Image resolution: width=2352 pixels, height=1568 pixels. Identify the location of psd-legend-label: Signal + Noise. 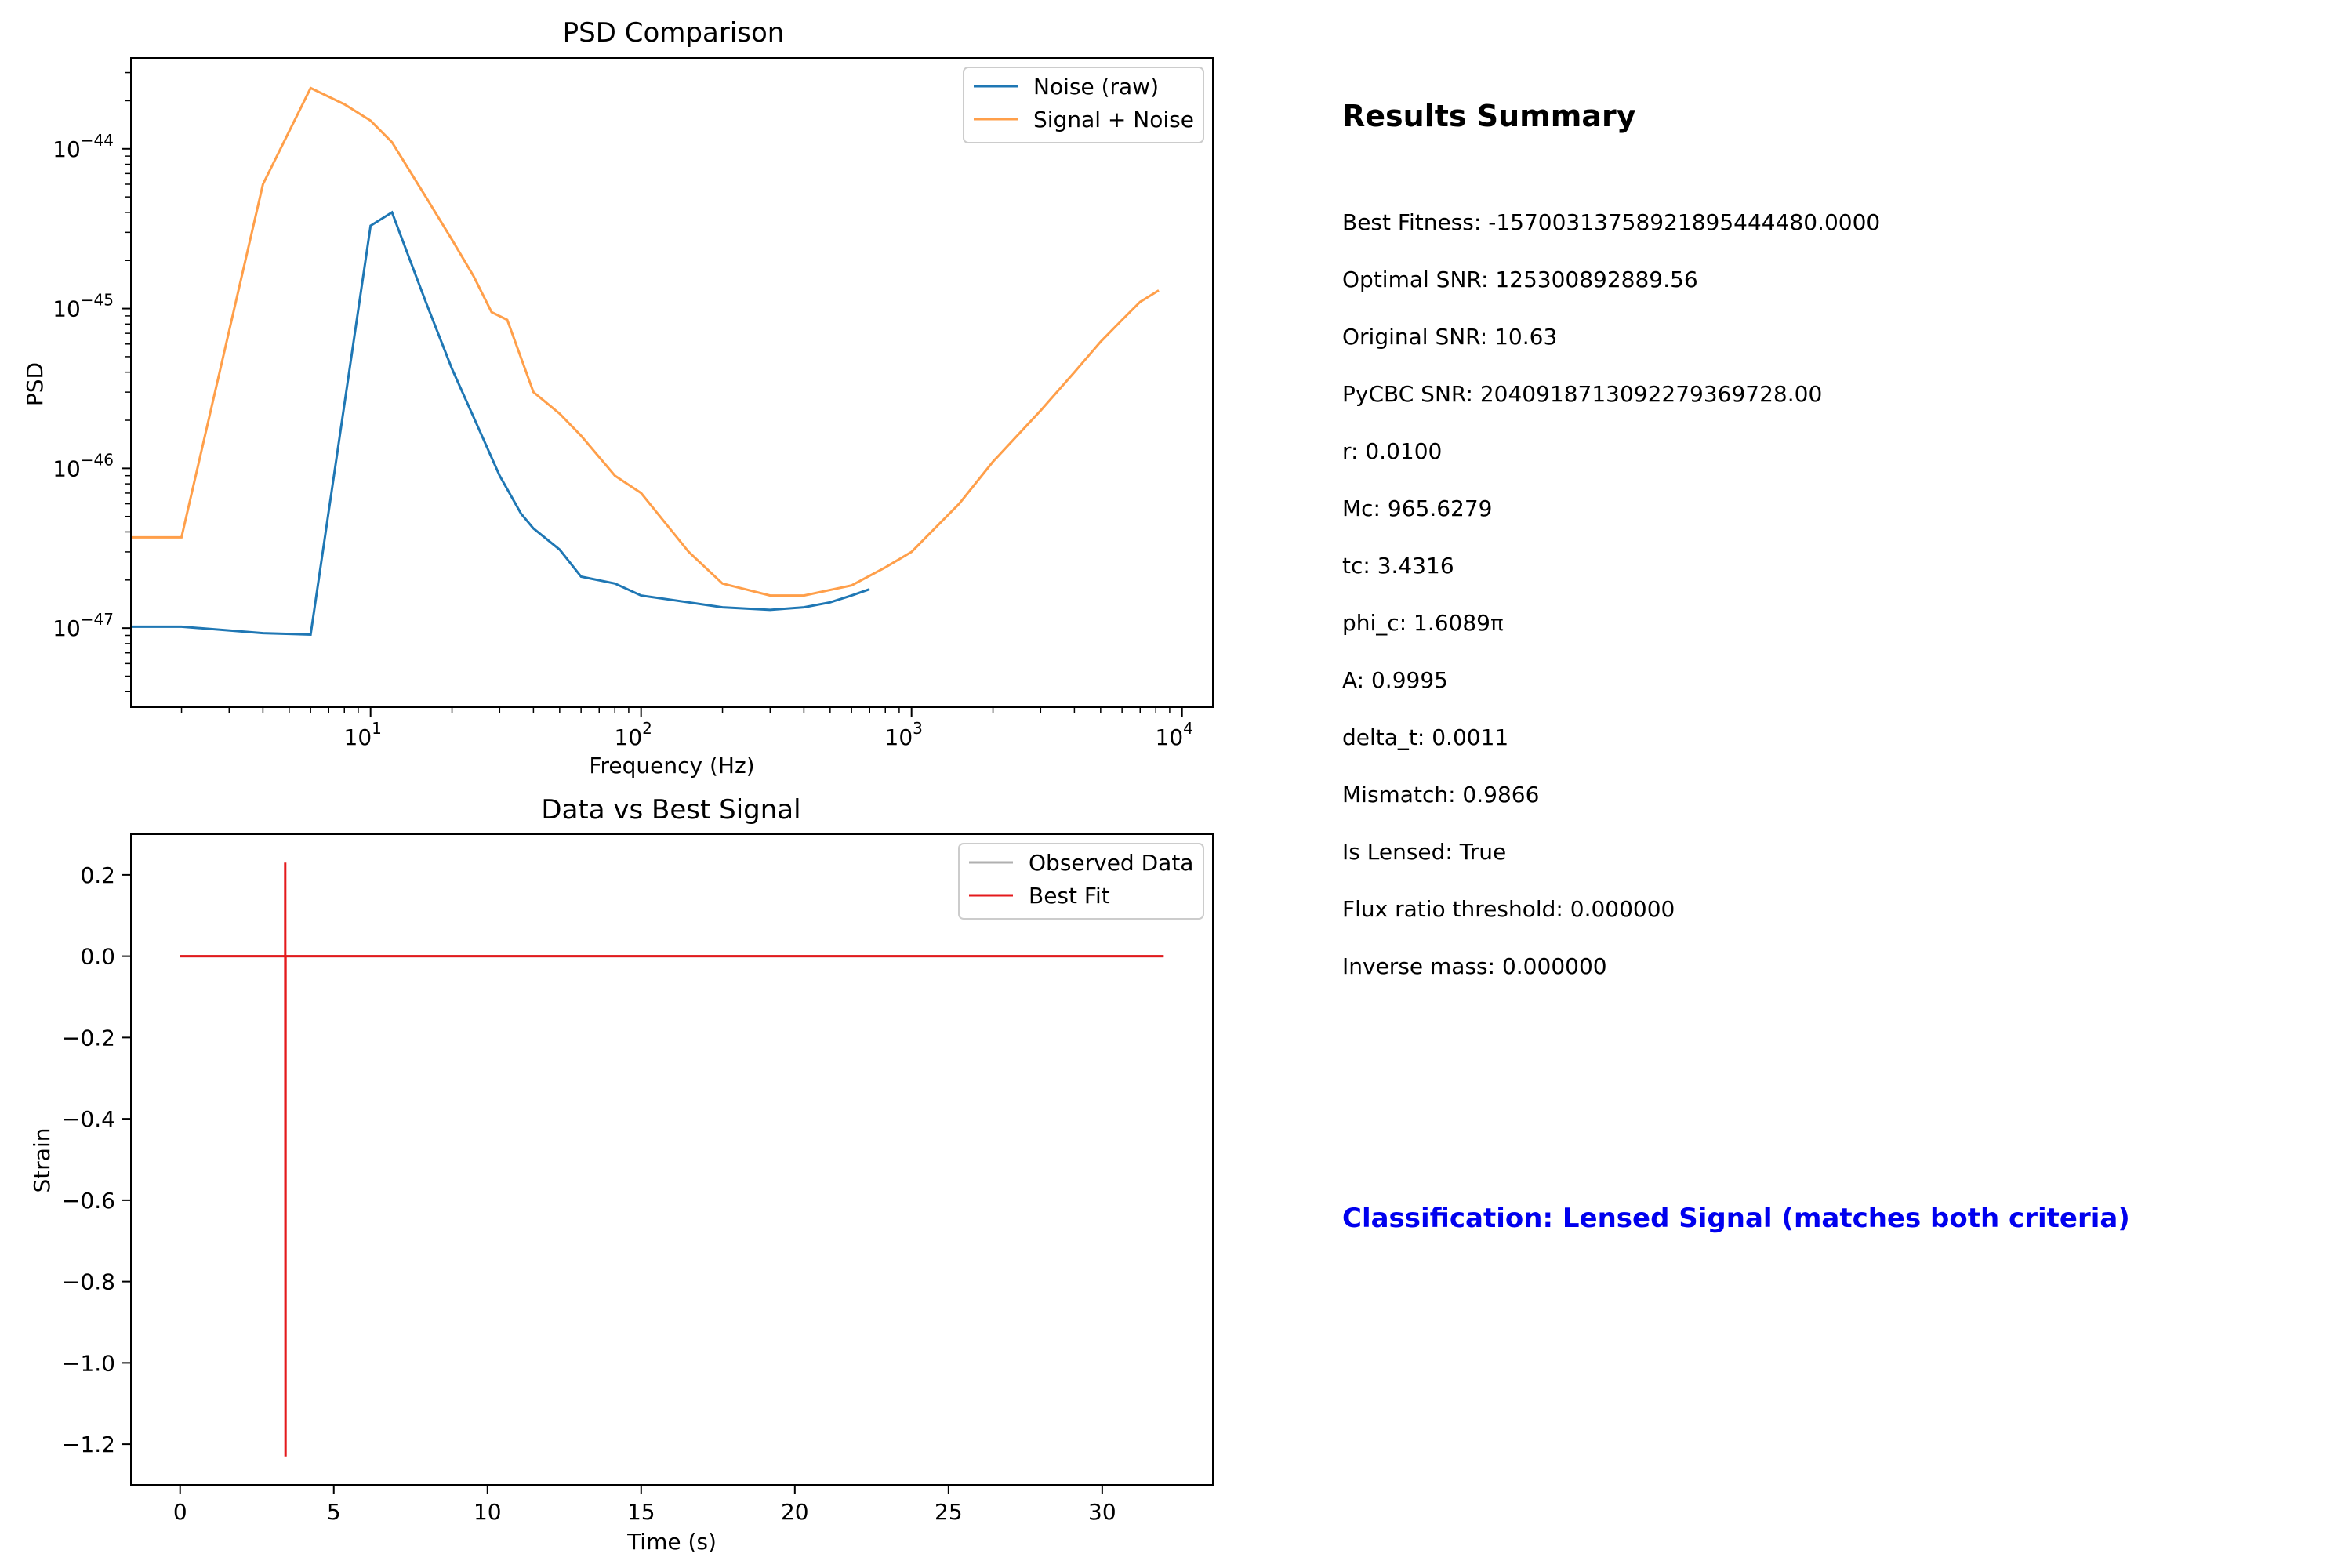
(1113, 119).